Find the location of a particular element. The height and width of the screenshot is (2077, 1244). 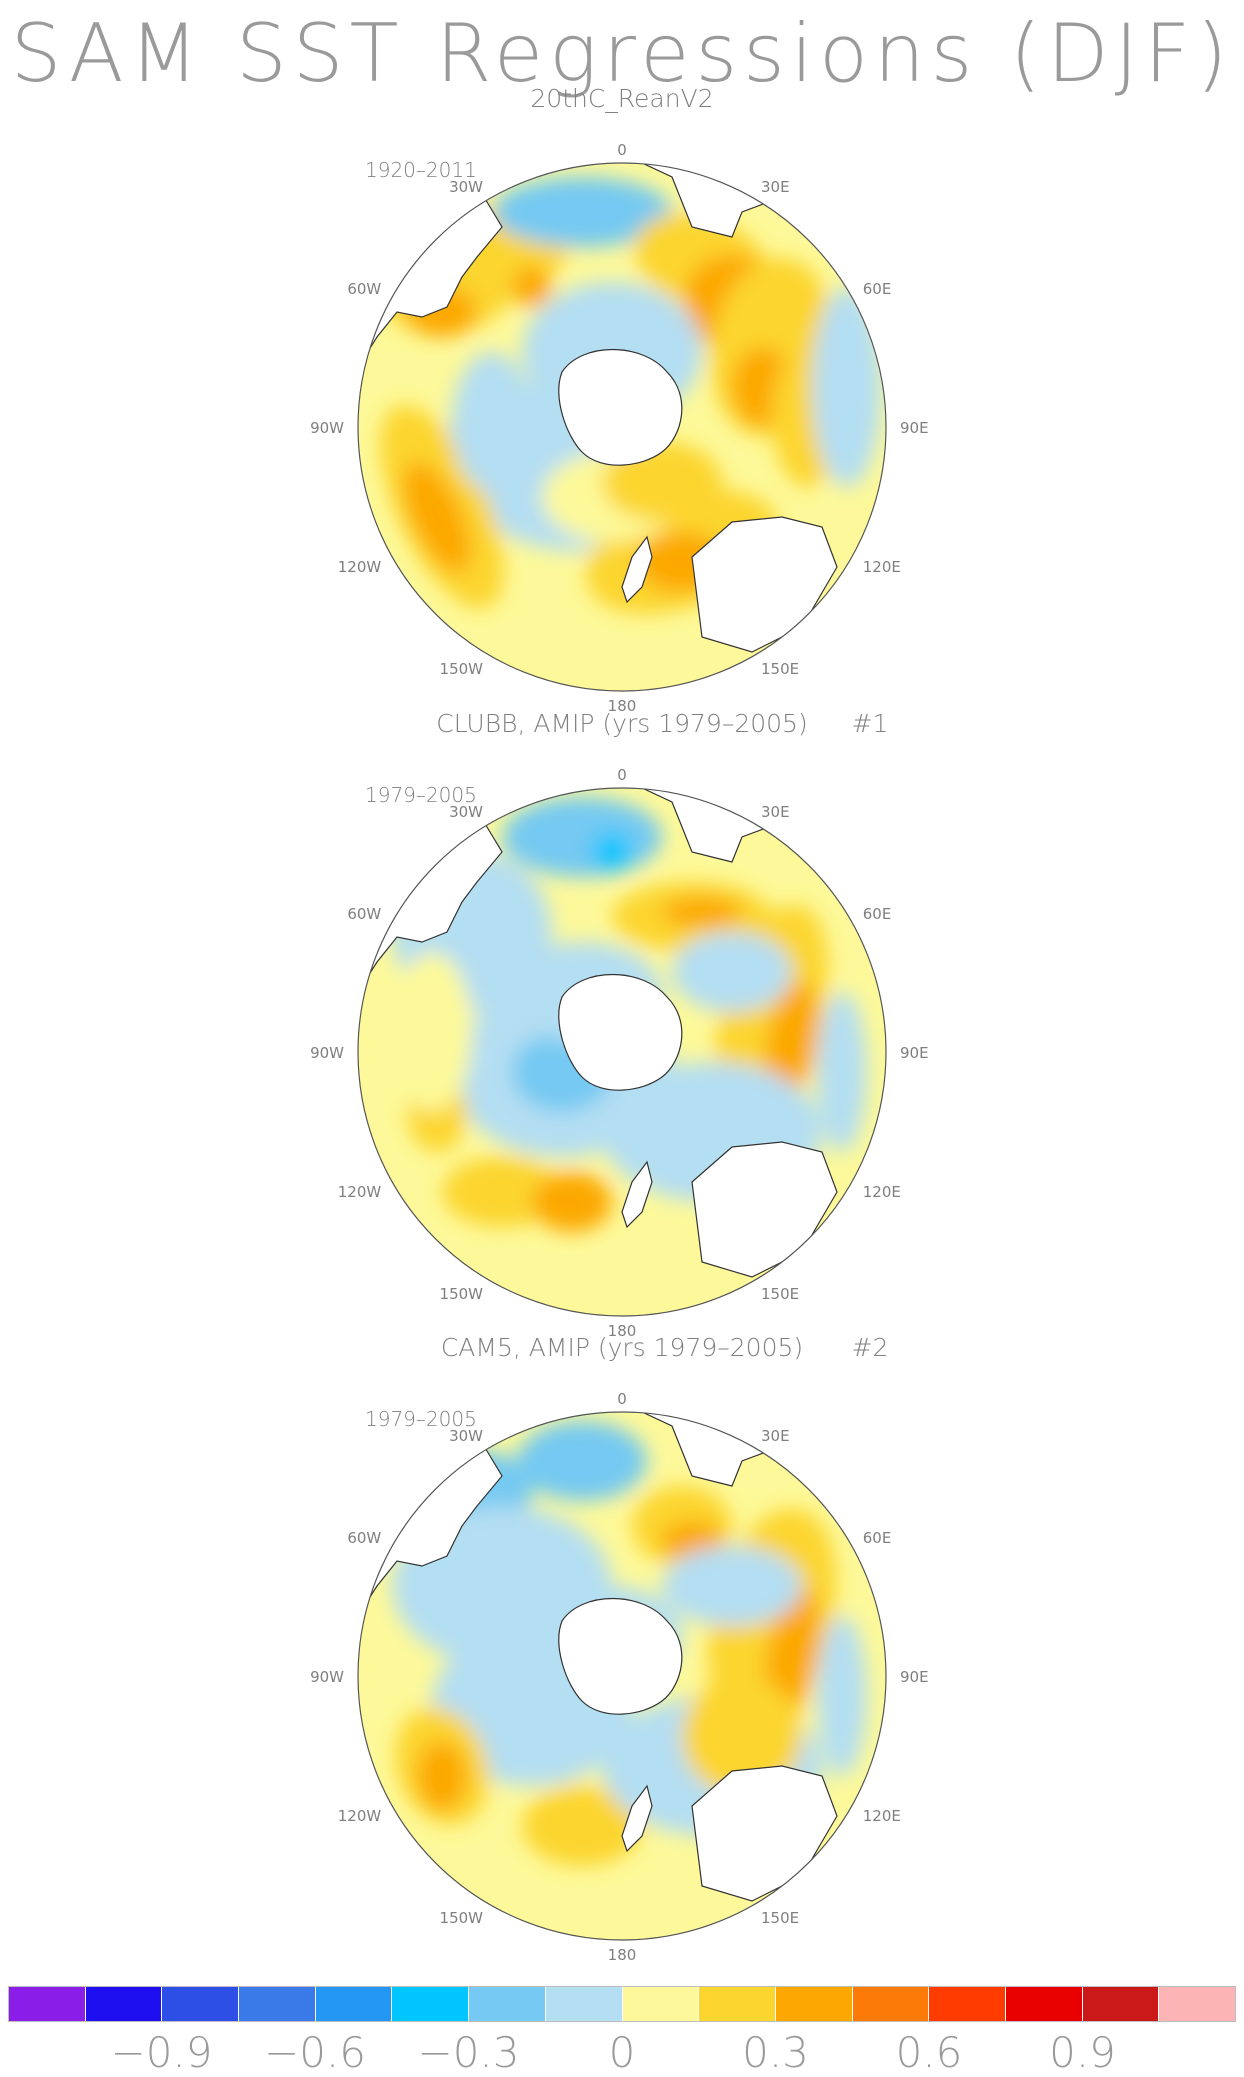

panel-title: CLUBB, AMIP (yrs 1979–2005) is located at coordinates (621, 723).